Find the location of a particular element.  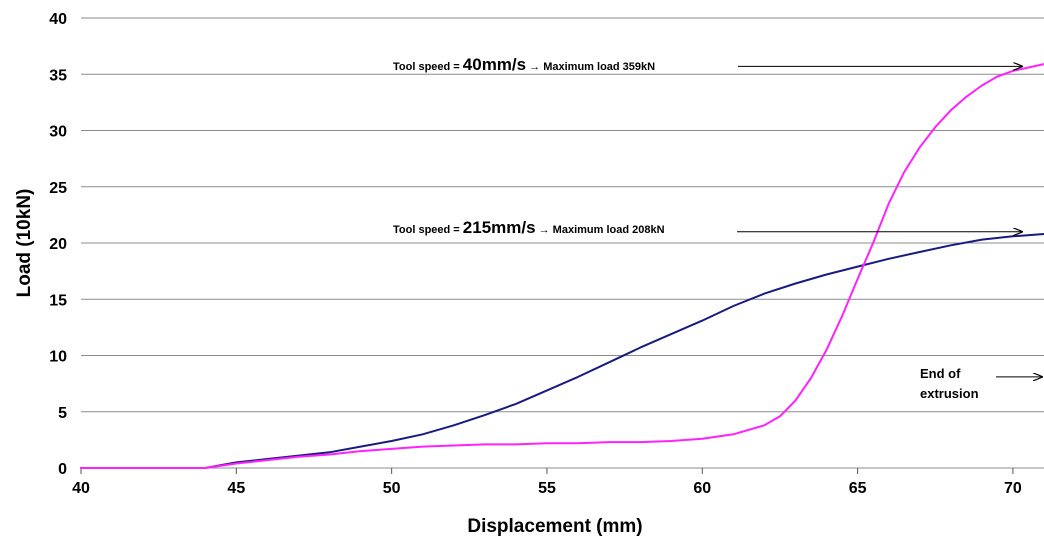

x-tick-label-65: 65 is located at coordinates (858, 488).